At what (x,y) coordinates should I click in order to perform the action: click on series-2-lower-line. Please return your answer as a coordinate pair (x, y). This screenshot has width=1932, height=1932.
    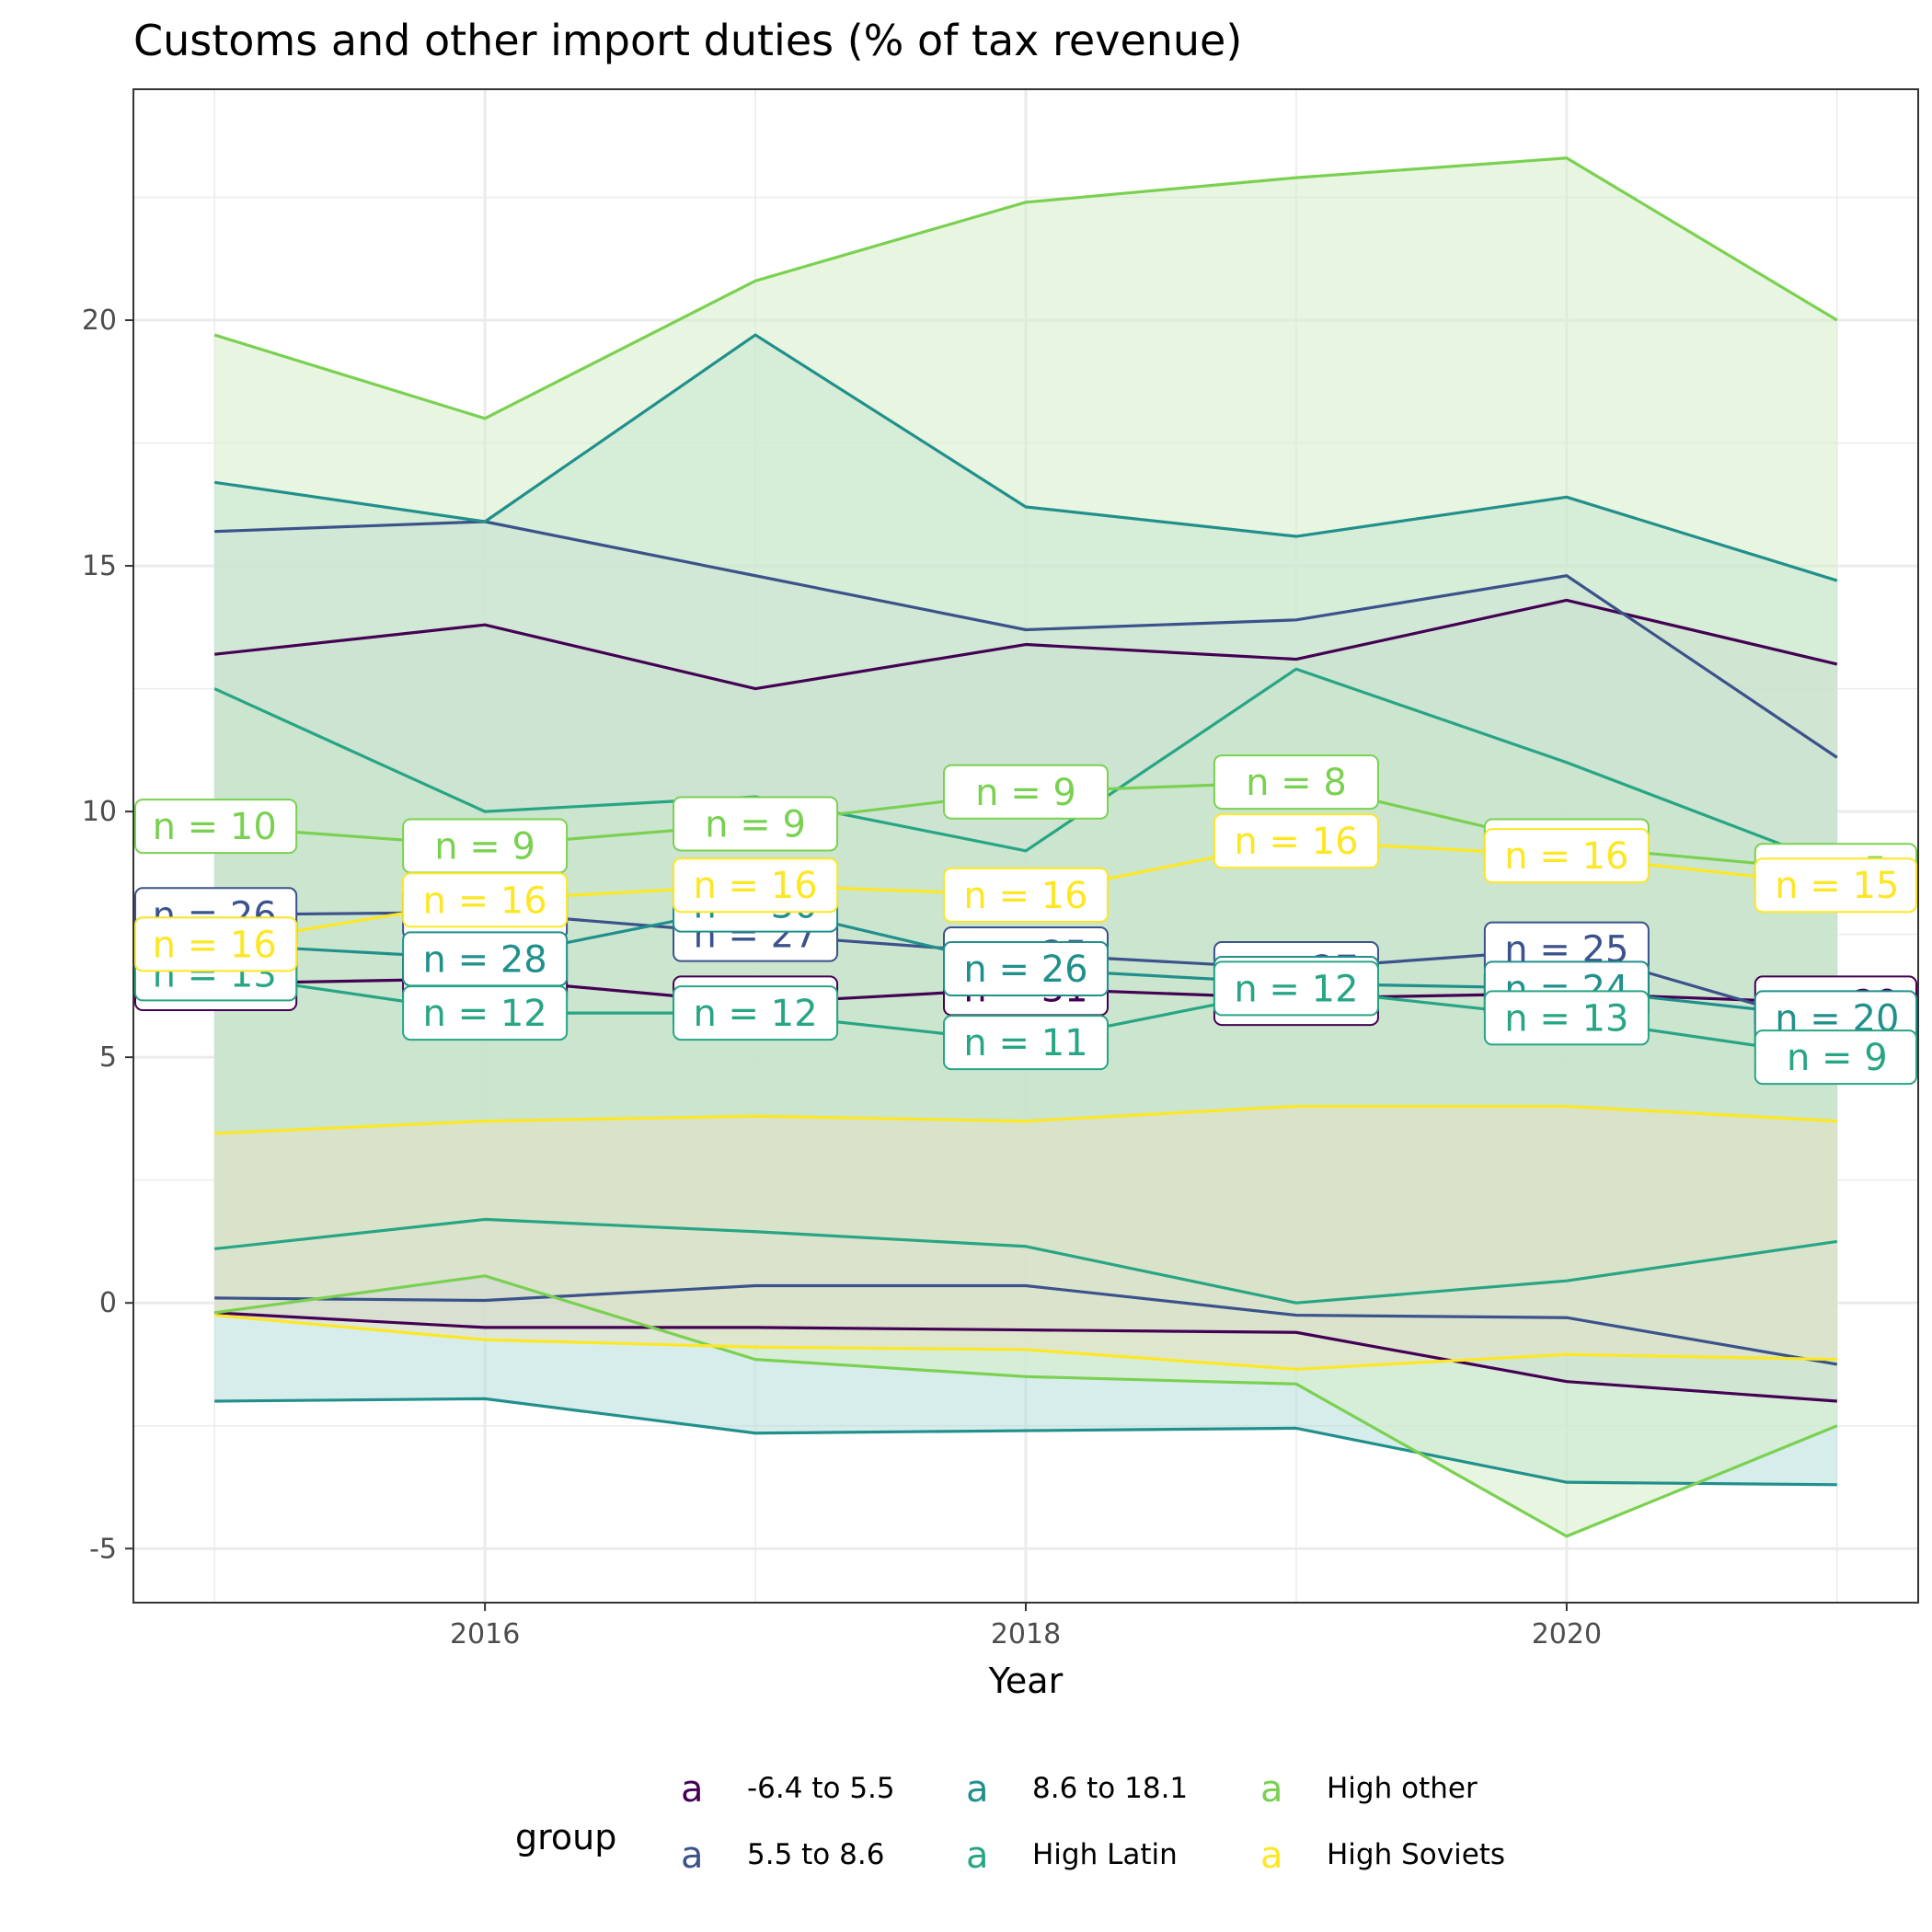
    Looking at the image, I should click on (1025, 1442).